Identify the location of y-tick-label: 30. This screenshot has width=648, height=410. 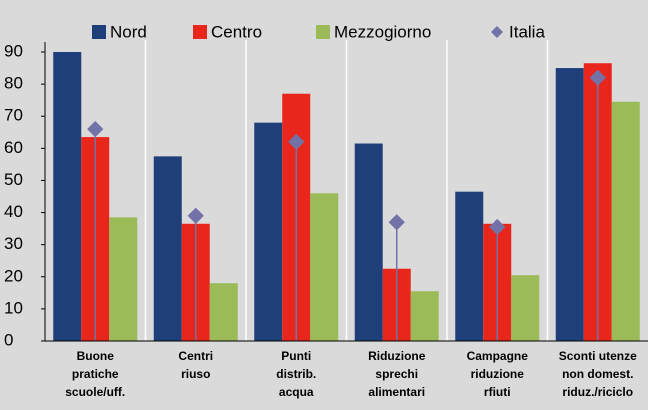
(13, 243).